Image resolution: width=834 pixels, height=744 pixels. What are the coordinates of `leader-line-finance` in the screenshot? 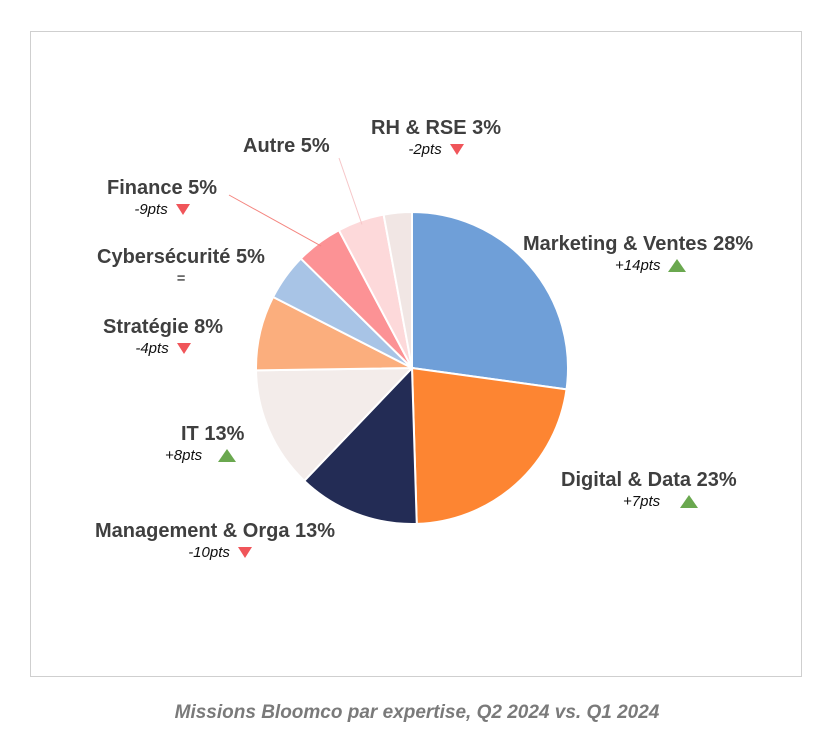 It's located at (275, 220).